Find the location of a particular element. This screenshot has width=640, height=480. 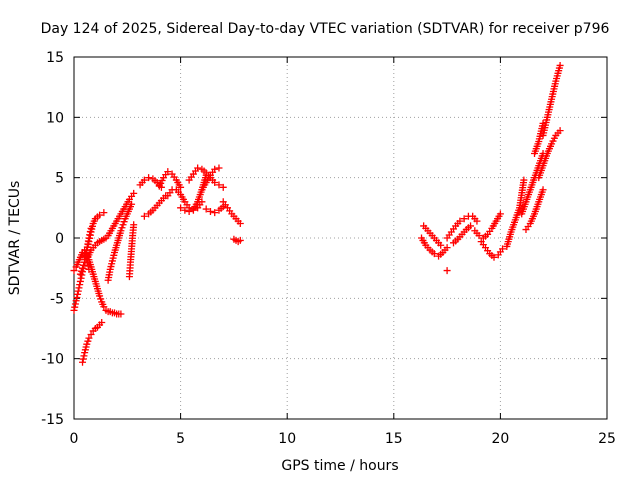

y-tick-label: 5 is located at coordinates (59, 179).